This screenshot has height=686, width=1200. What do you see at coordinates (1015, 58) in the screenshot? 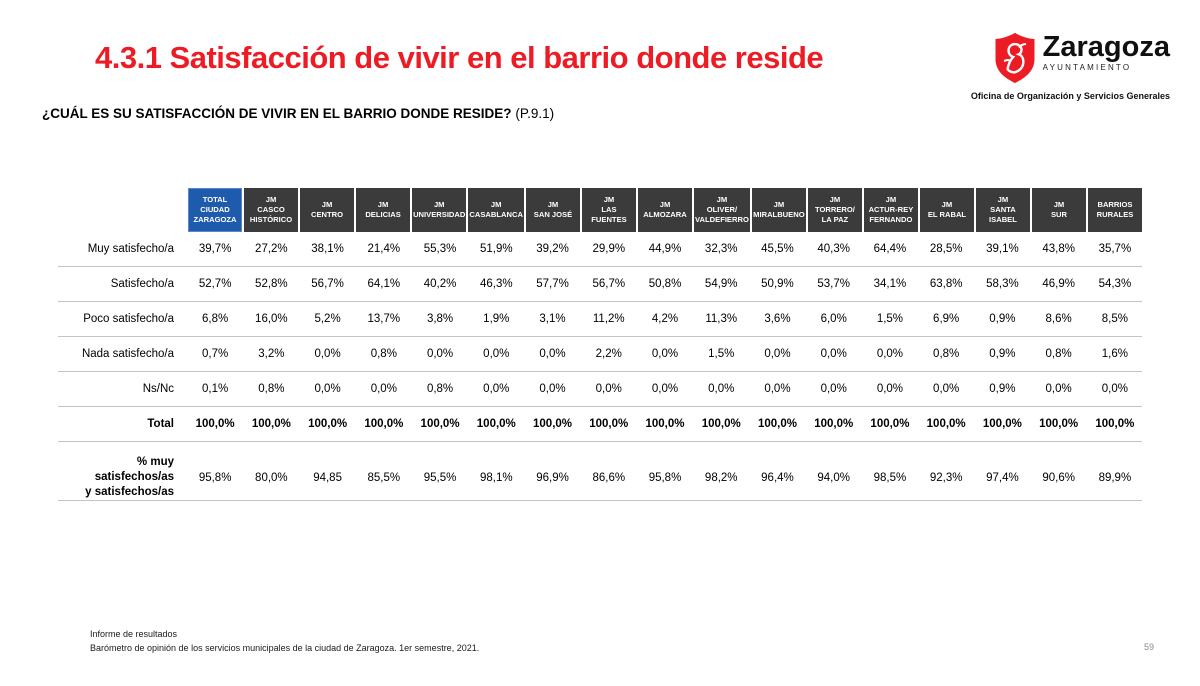
I see `zaragoza-shield-icon` at bounding box center [1015, 58].